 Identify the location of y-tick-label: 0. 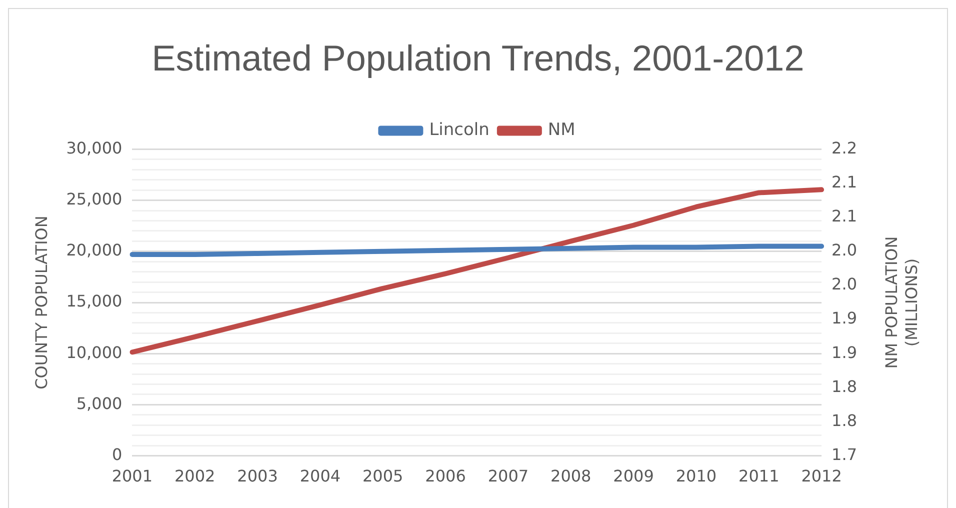
(117, 454).